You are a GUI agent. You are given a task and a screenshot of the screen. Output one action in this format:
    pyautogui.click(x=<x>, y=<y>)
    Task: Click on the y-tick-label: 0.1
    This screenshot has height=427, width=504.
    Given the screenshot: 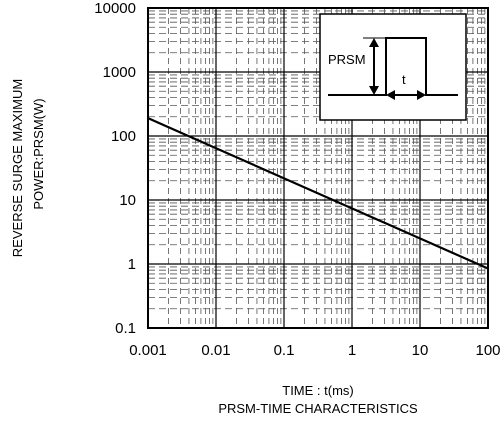 What is the action you would take?
    pyautogui.click(x=125, y=328)
    